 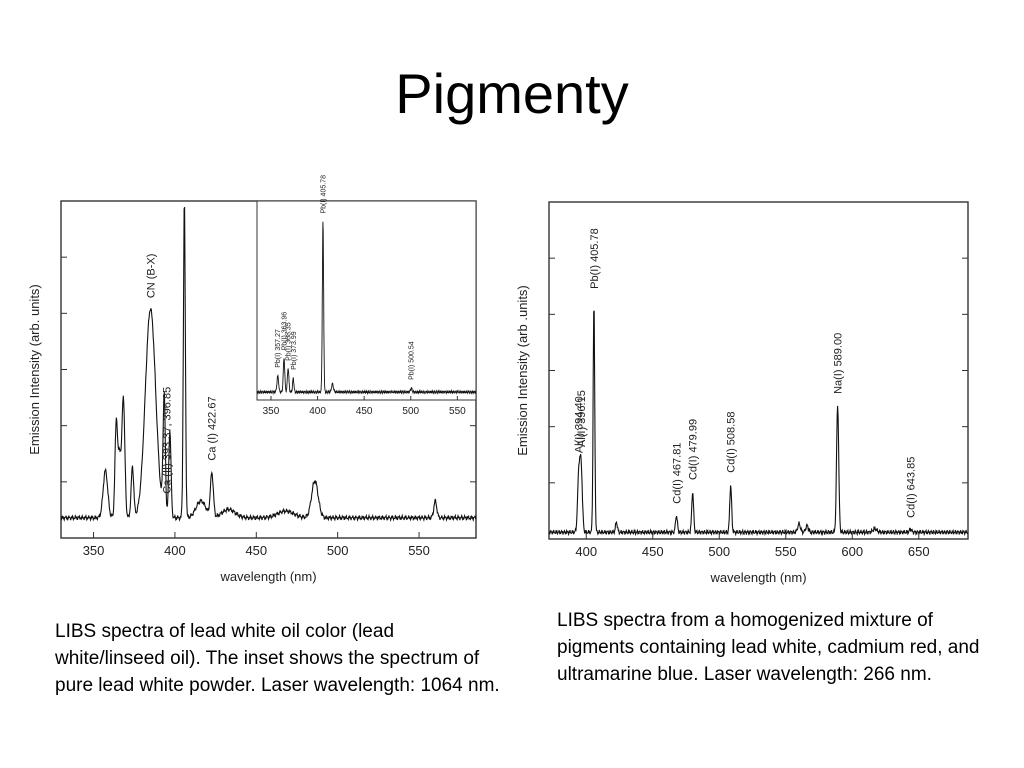 I want to click on inset-peak-label: Pb(I) 363.96, so click(x=284, y=331).